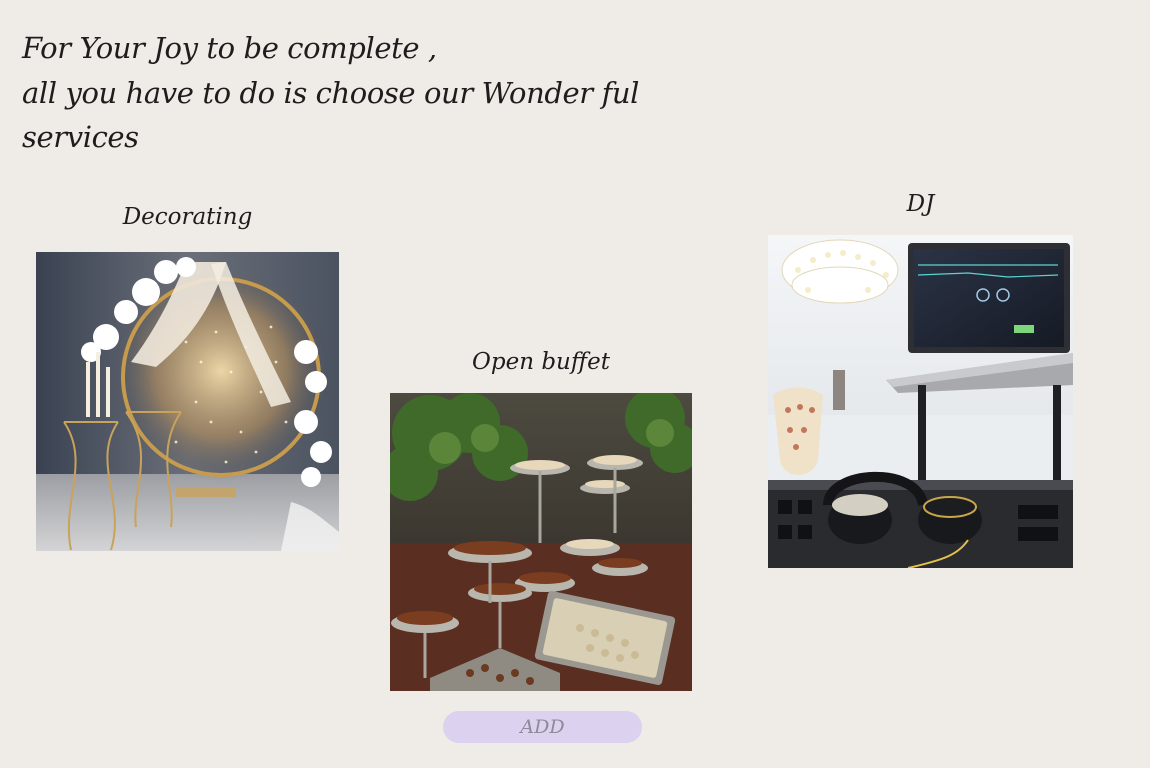 The image size is (1150, 768). Describe the element at coordinates (80, 137) in the screenshot. I see `headline-line-3: services` at that location.